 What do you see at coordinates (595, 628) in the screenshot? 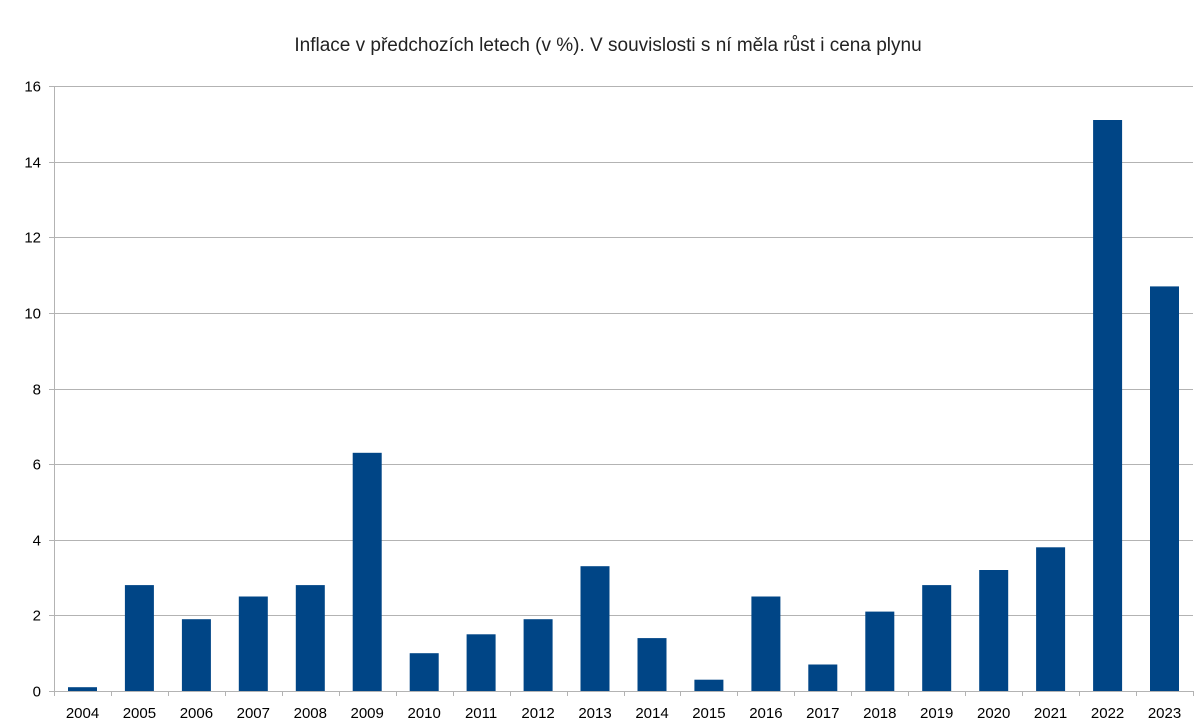
I see `bar-2013` at bounding box center [595, 628].